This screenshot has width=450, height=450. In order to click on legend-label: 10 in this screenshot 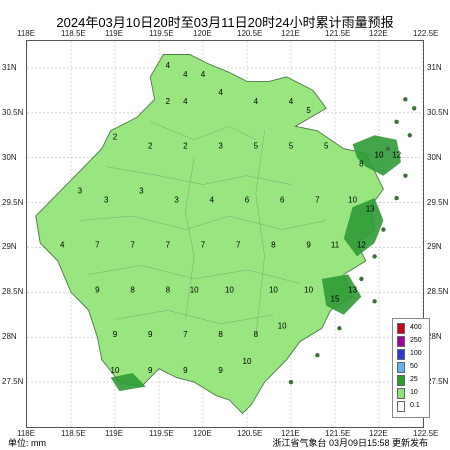, I will do `click(414, 392)`.